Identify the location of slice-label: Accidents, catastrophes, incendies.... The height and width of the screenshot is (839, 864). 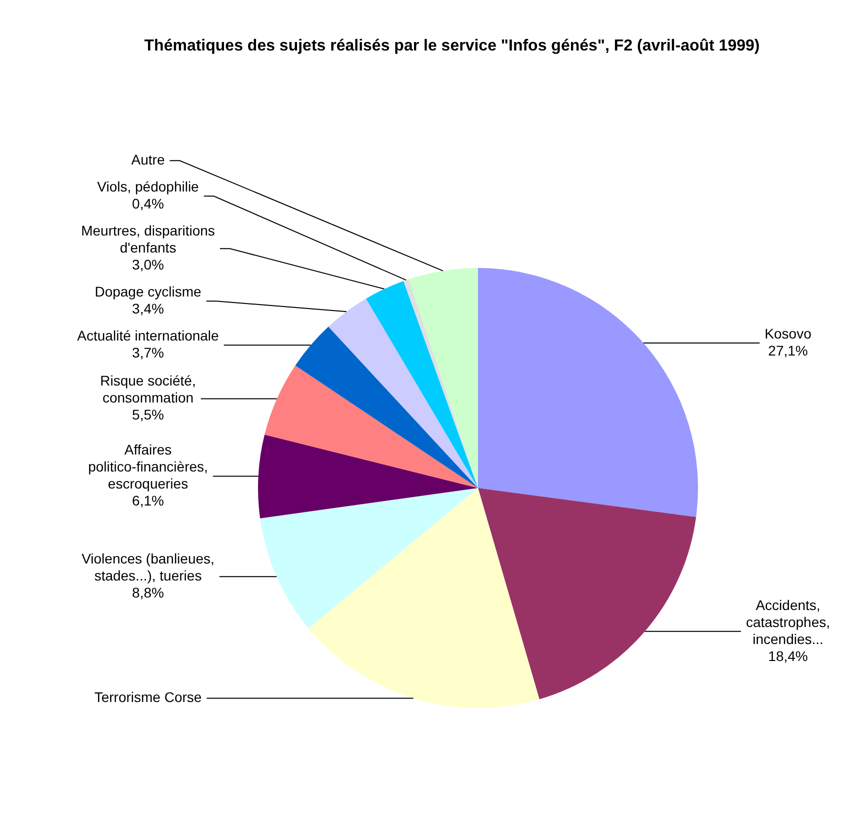
(788, 621).